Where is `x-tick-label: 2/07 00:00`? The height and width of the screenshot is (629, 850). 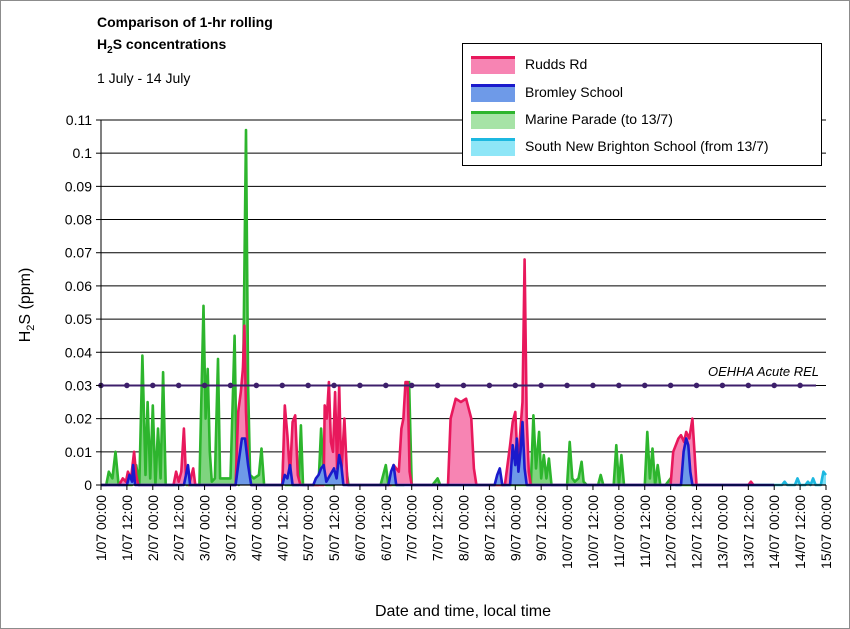 x-tick-label: 2/07 00:00 is located at coordinates (153, 528).